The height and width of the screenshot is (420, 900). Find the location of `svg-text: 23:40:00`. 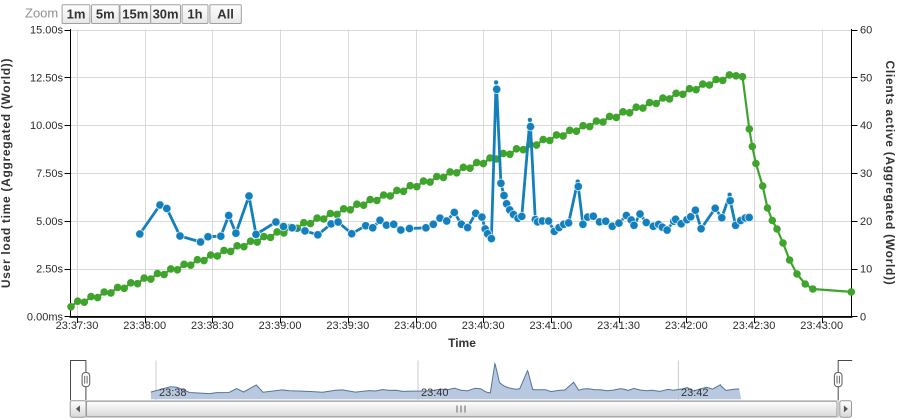

svg-text: 23:40:00 is located at coordinates (415, 326).